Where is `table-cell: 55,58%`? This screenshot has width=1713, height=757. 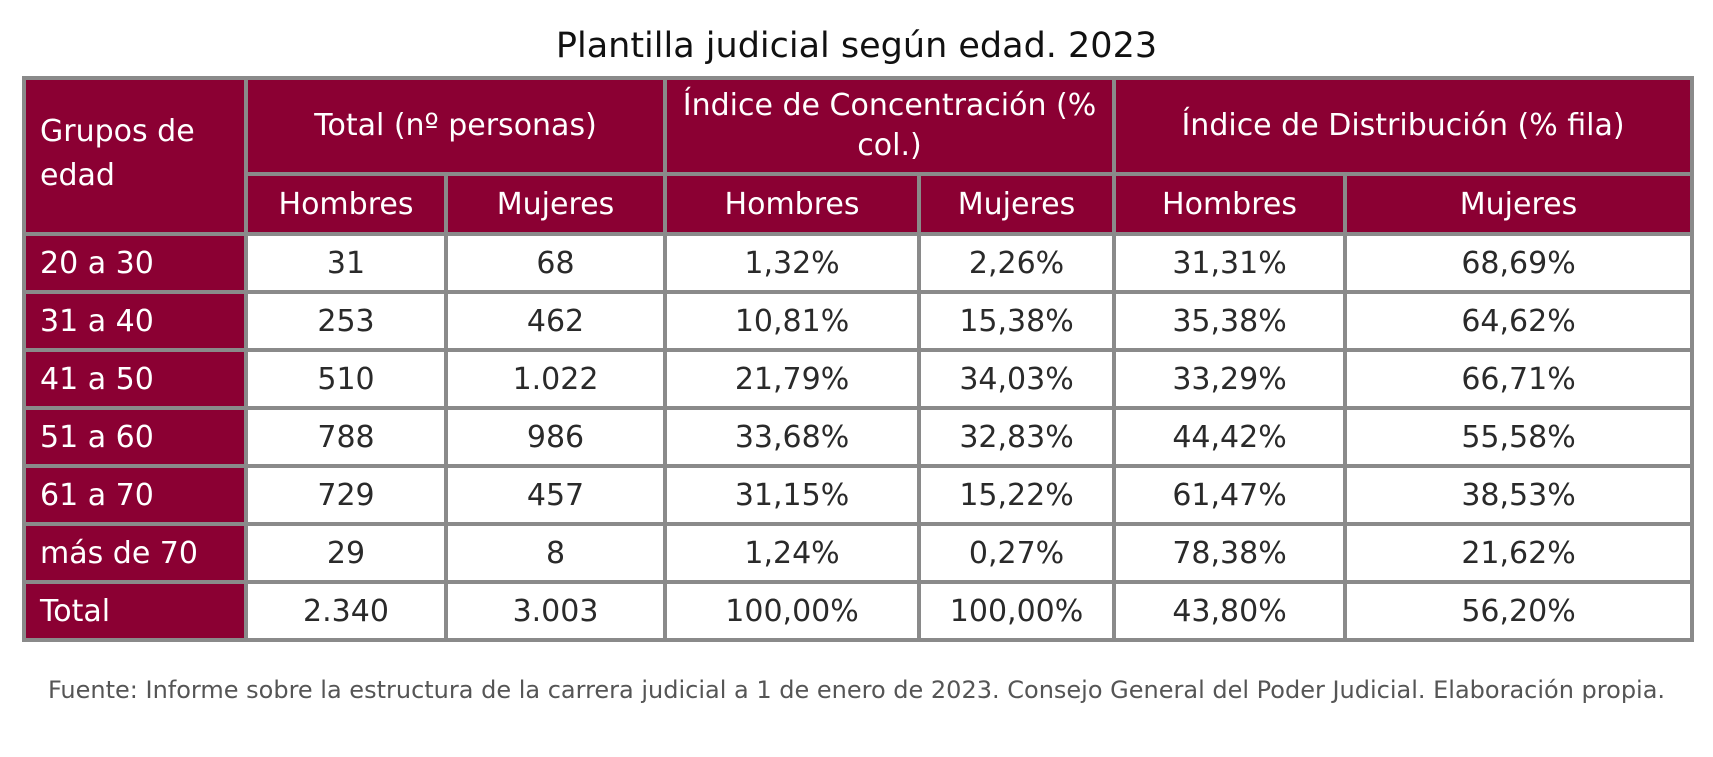 table-cell: 55,58% is located at coordinates (1519, 437).